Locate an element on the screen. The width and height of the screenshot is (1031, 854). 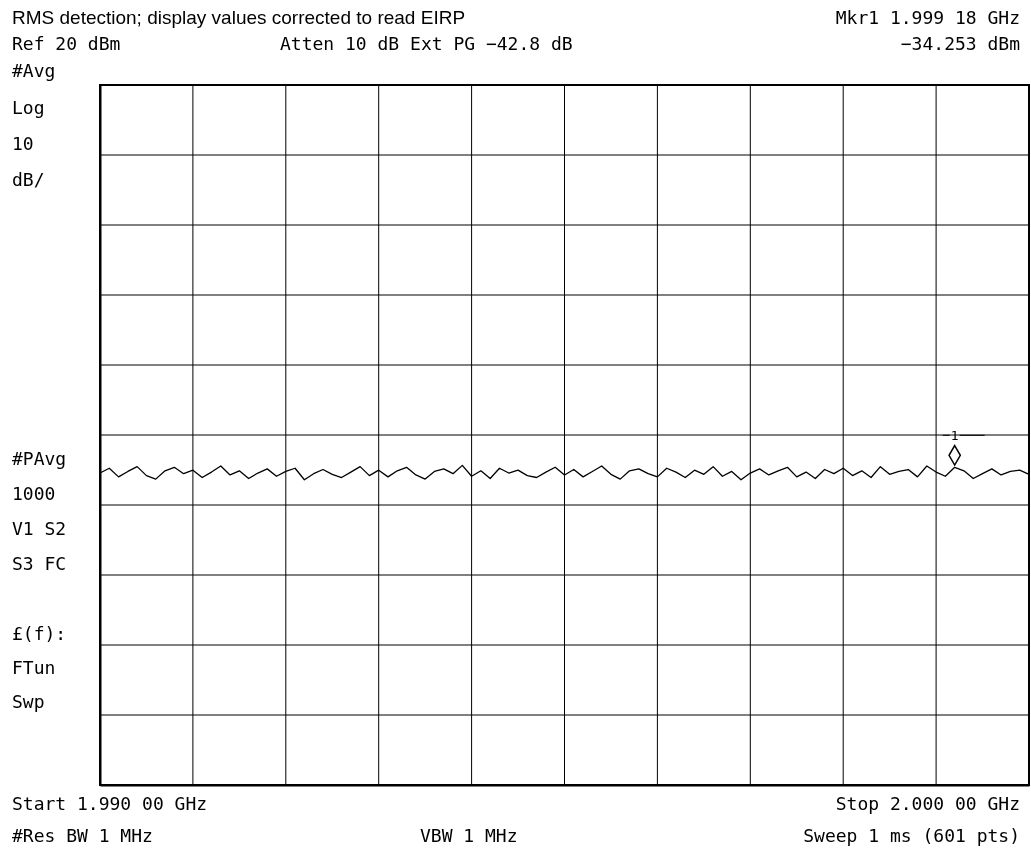
text: Sweep 1 ms (601 pts) is located at coordinates (911, 835).